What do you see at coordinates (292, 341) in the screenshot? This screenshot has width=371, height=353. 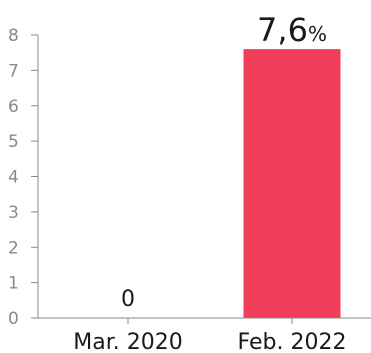 I see `x-tick-label: Feb. 2022` at bounding box center [292, 341].